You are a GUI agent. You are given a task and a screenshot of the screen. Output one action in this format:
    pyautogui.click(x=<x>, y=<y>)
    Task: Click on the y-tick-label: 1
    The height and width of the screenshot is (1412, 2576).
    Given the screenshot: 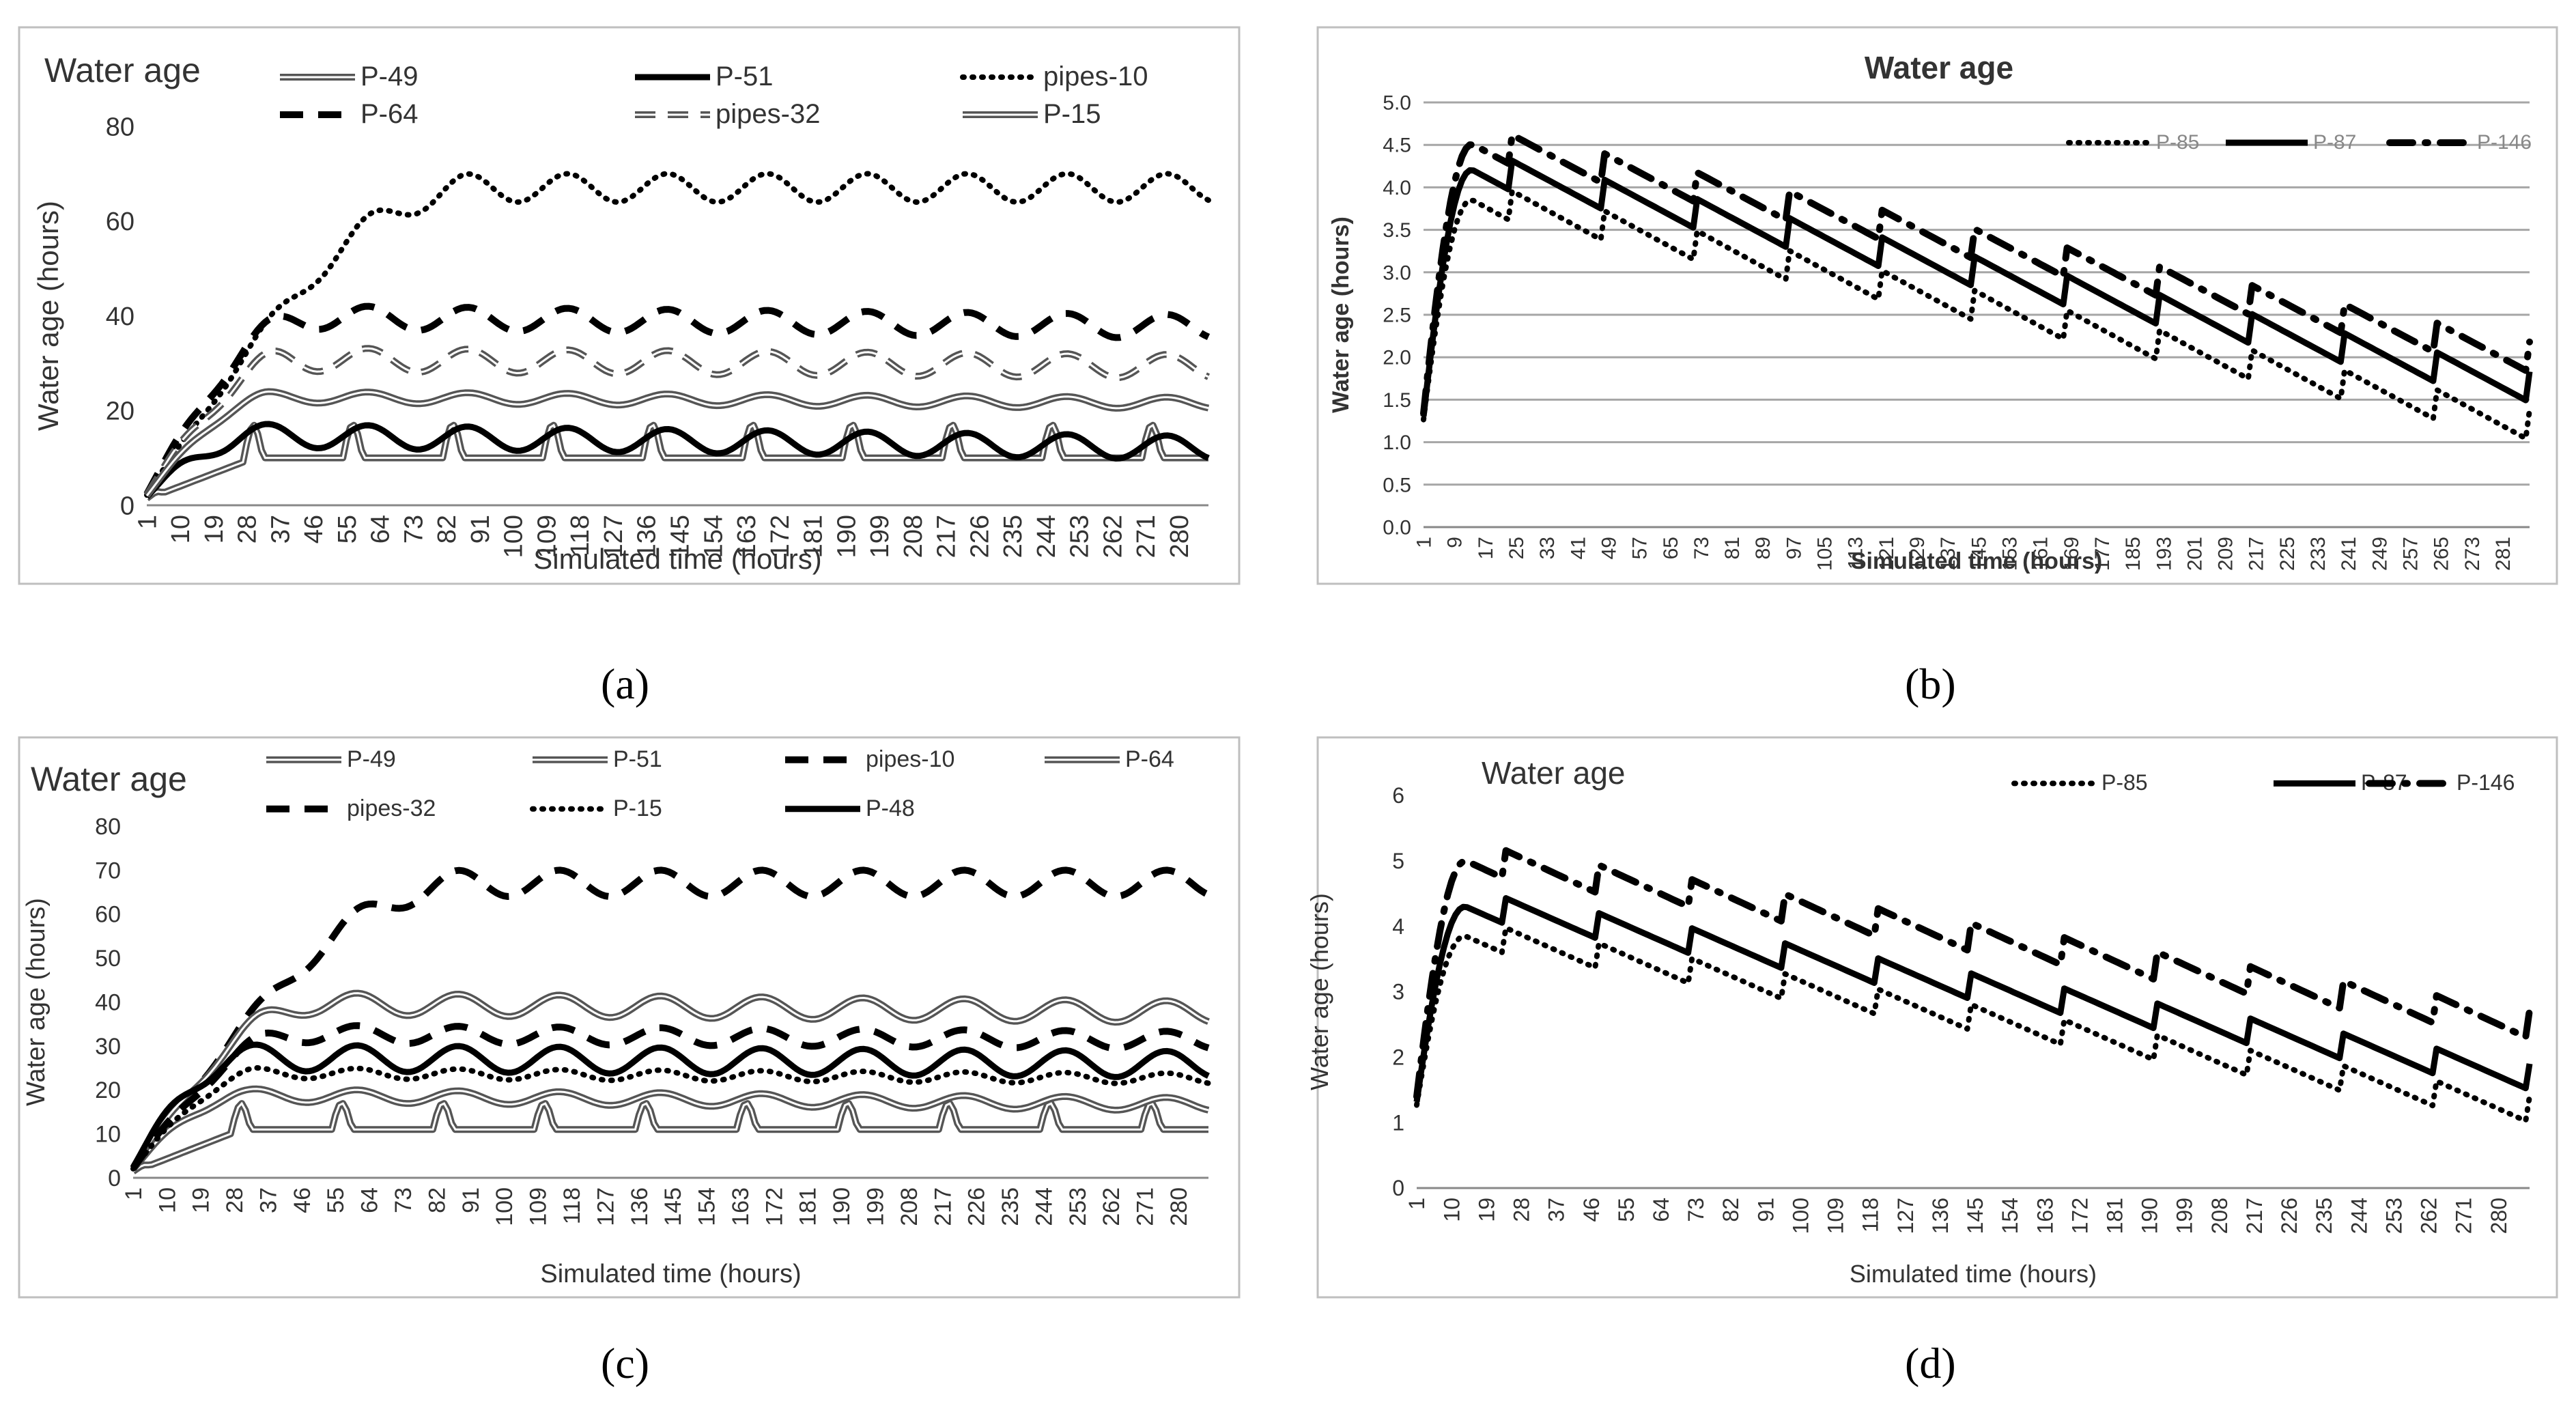 What is the action you would take?
    pyautogui.click(x=1398, y=1122)
    